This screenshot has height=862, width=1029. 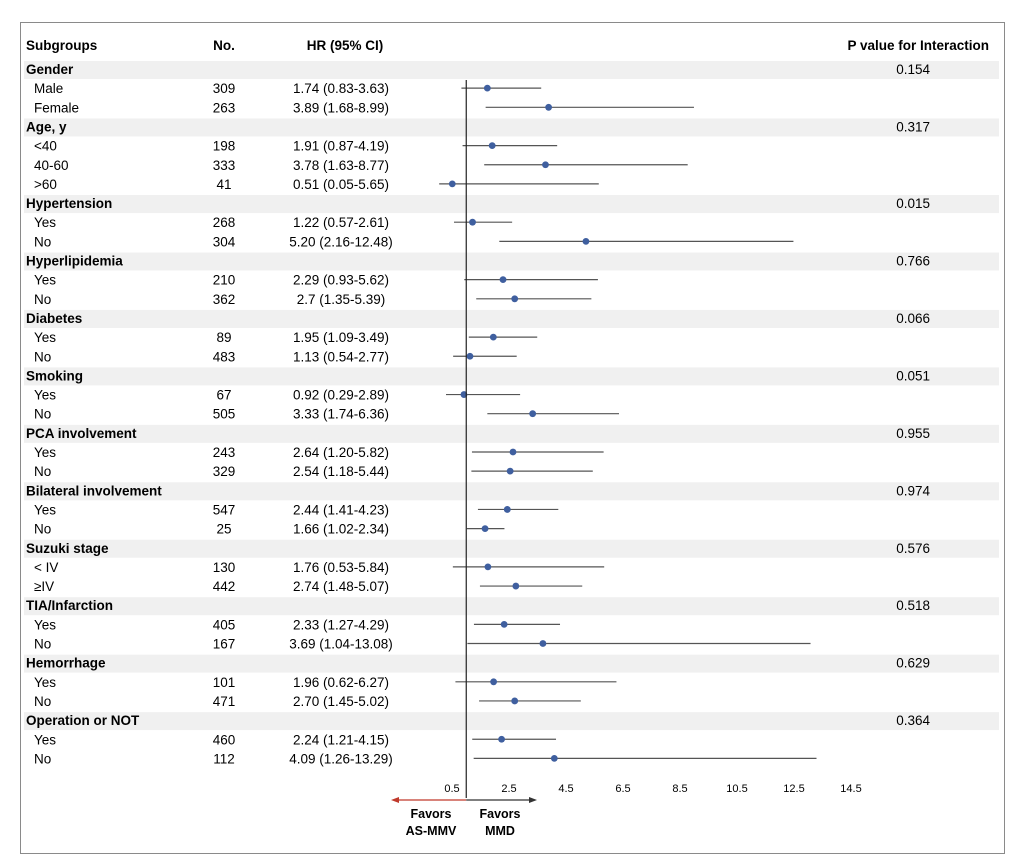 I want to click on x-tick-label: 2.5, so click(x=508, y=789).